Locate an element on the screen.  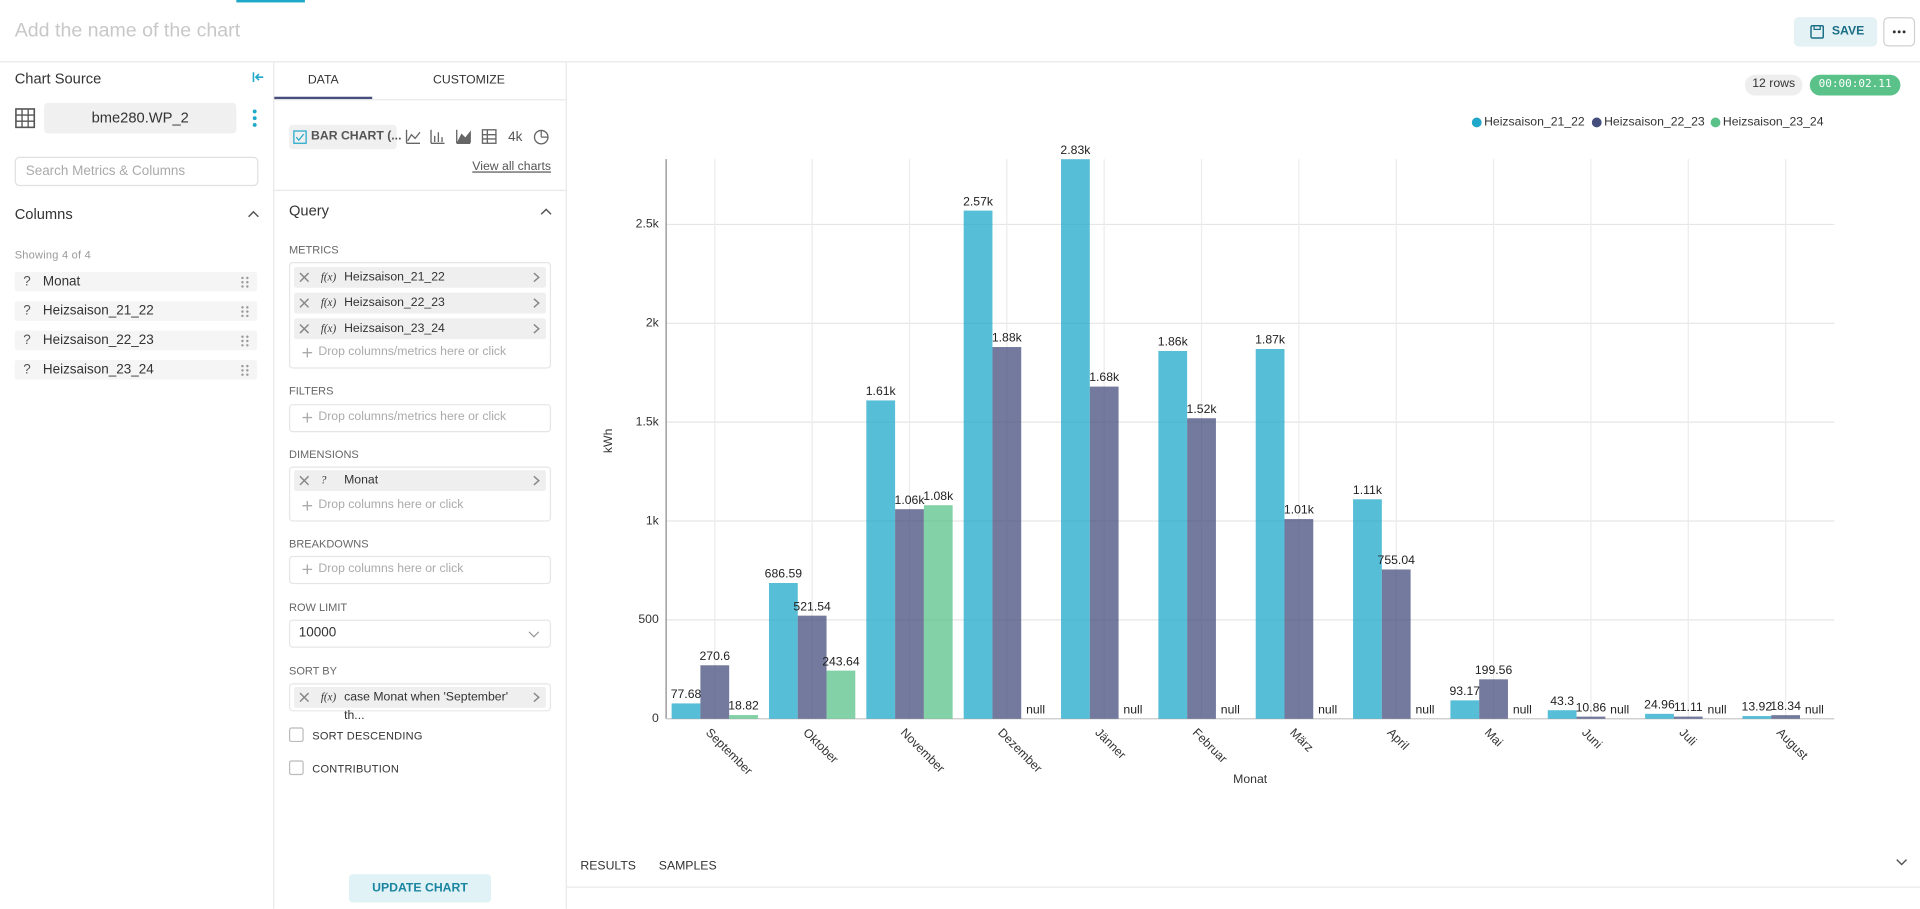
column-name: Monat is located at coordinates (61, 281).